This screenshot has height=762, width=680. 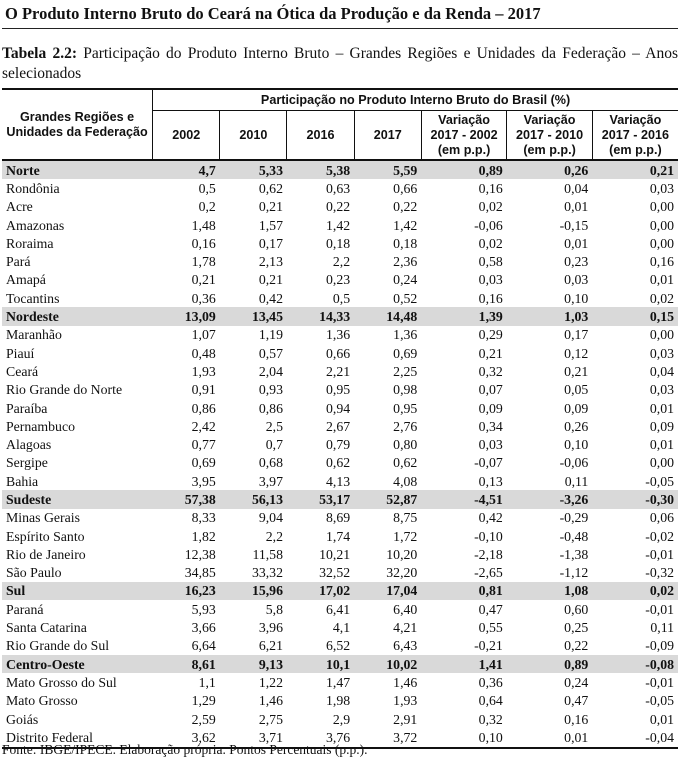 I want to click on table-cell: 0,03, so click(x=661, y=353).